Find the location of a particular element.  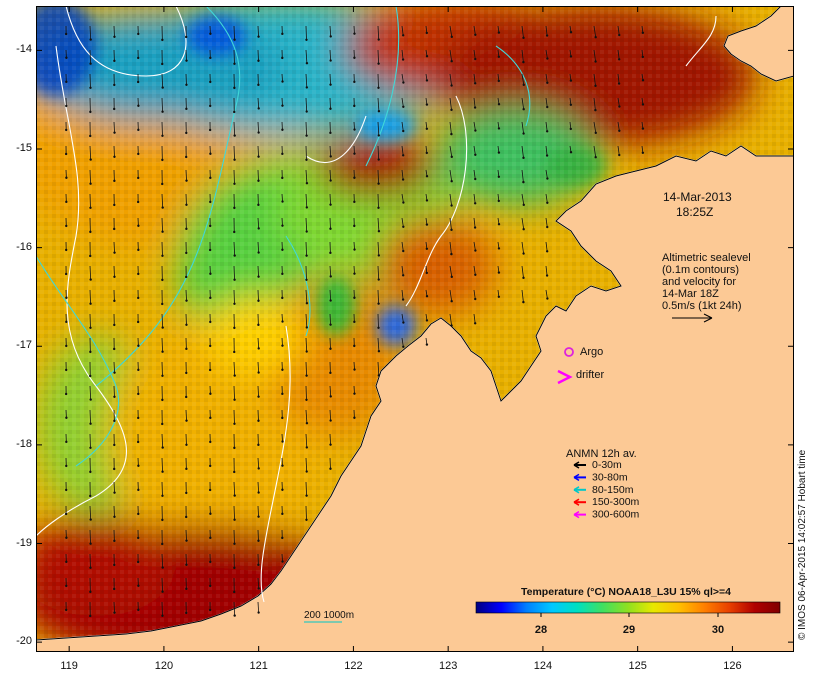

anmn-depth-label: 30-80m is located at coordinates (610, 477).